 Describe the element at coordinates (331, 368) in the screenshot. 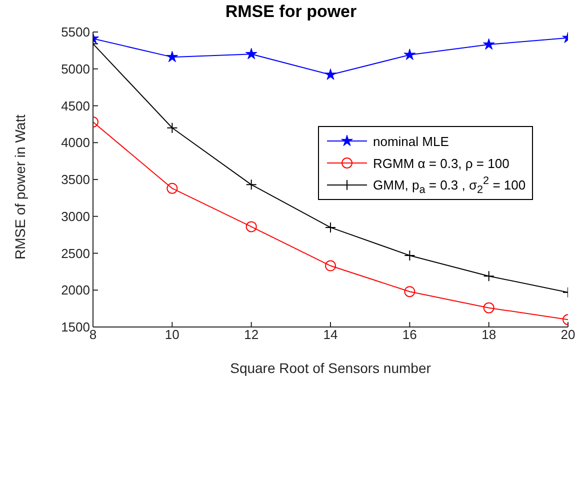

I see `x-axis-title: Square Root of Sensors number` at that location.